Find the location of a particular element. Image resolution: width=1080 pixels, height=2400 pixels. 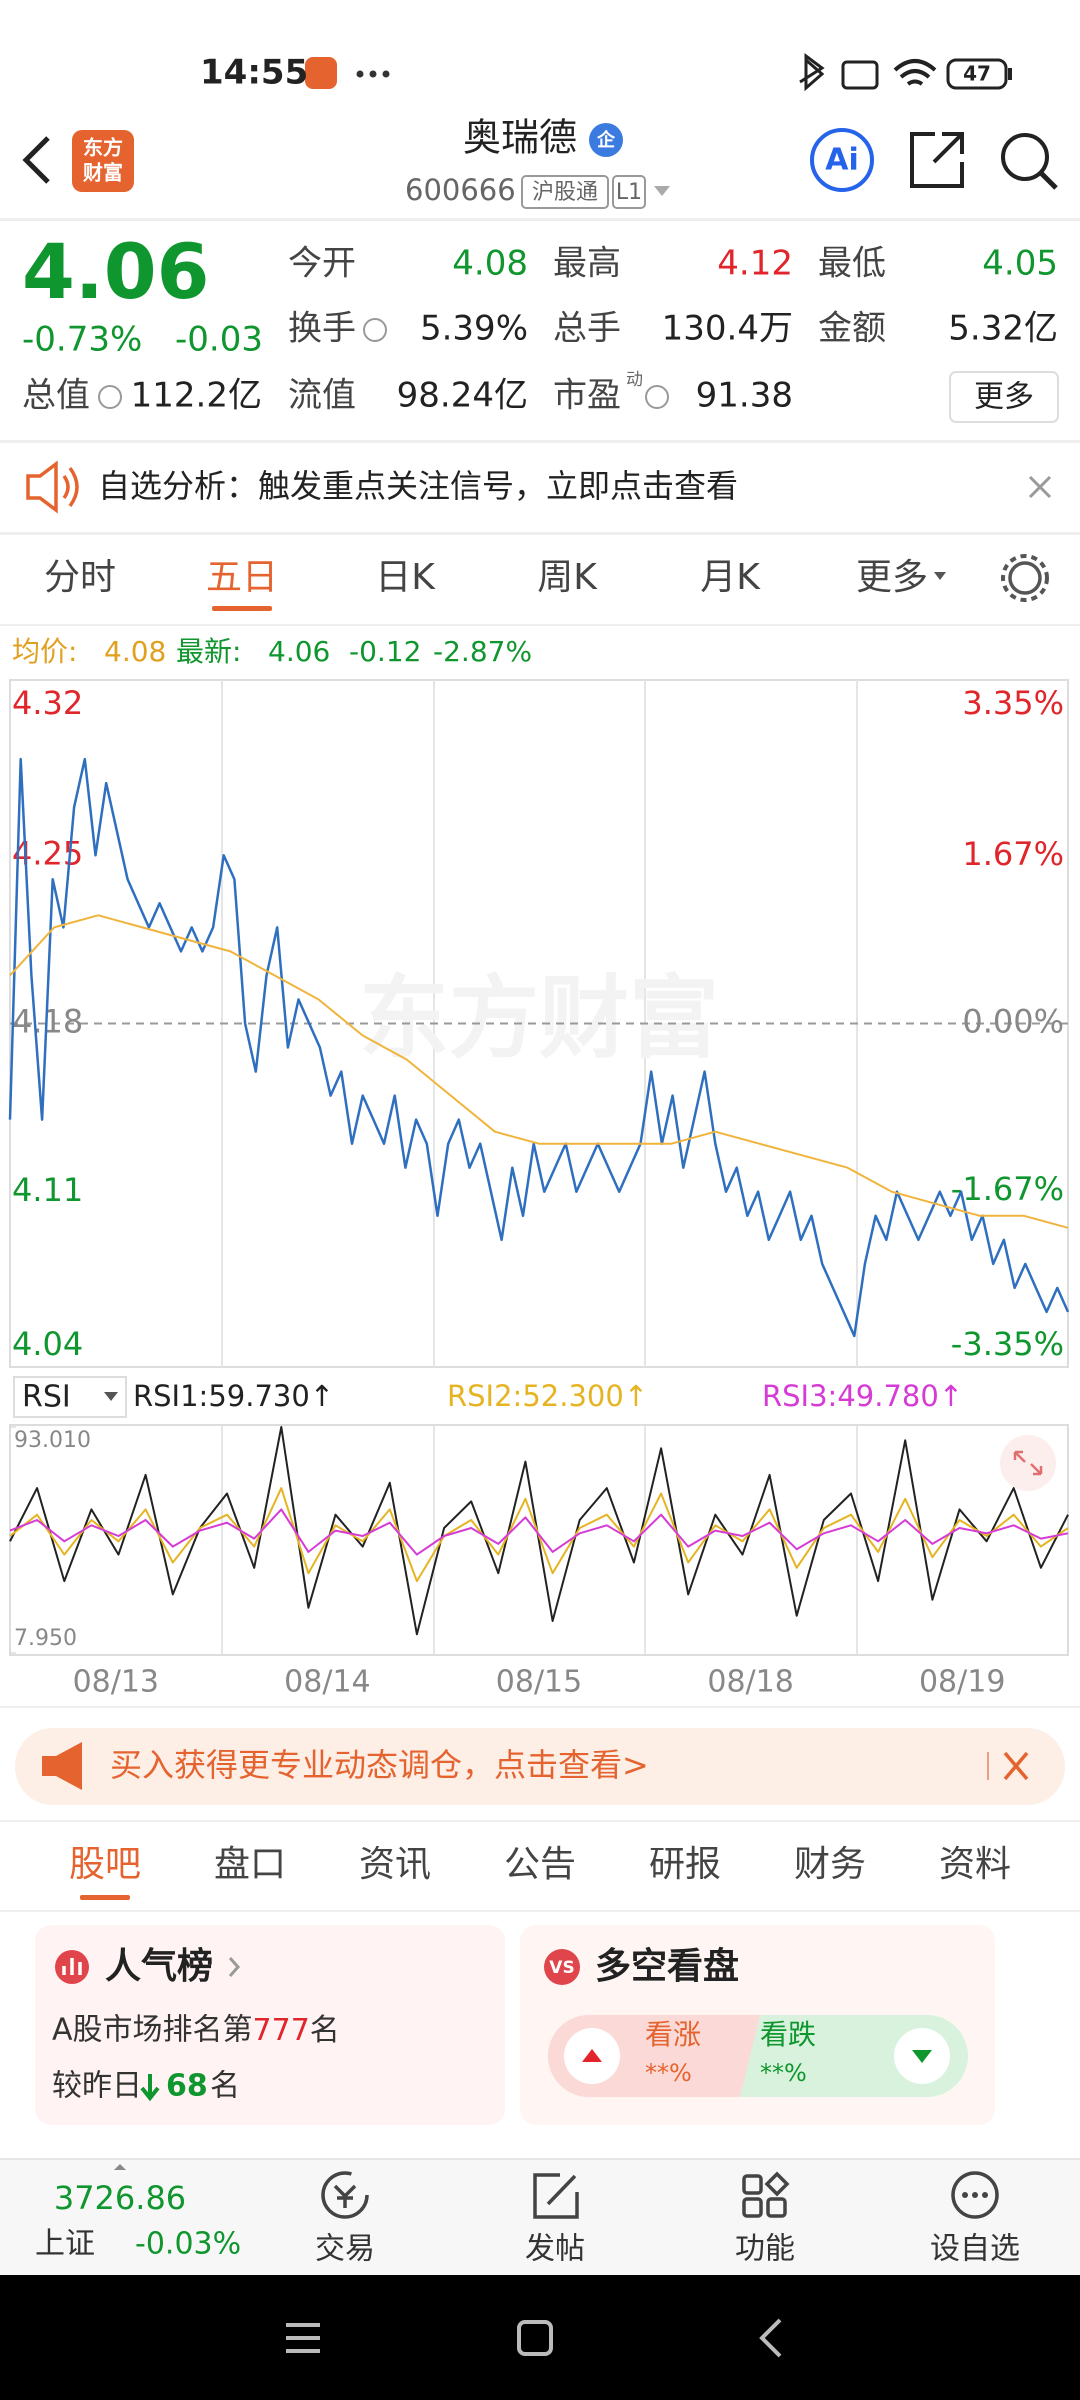

card-title: 多空看盘 is located at coordinates (667, 1966).